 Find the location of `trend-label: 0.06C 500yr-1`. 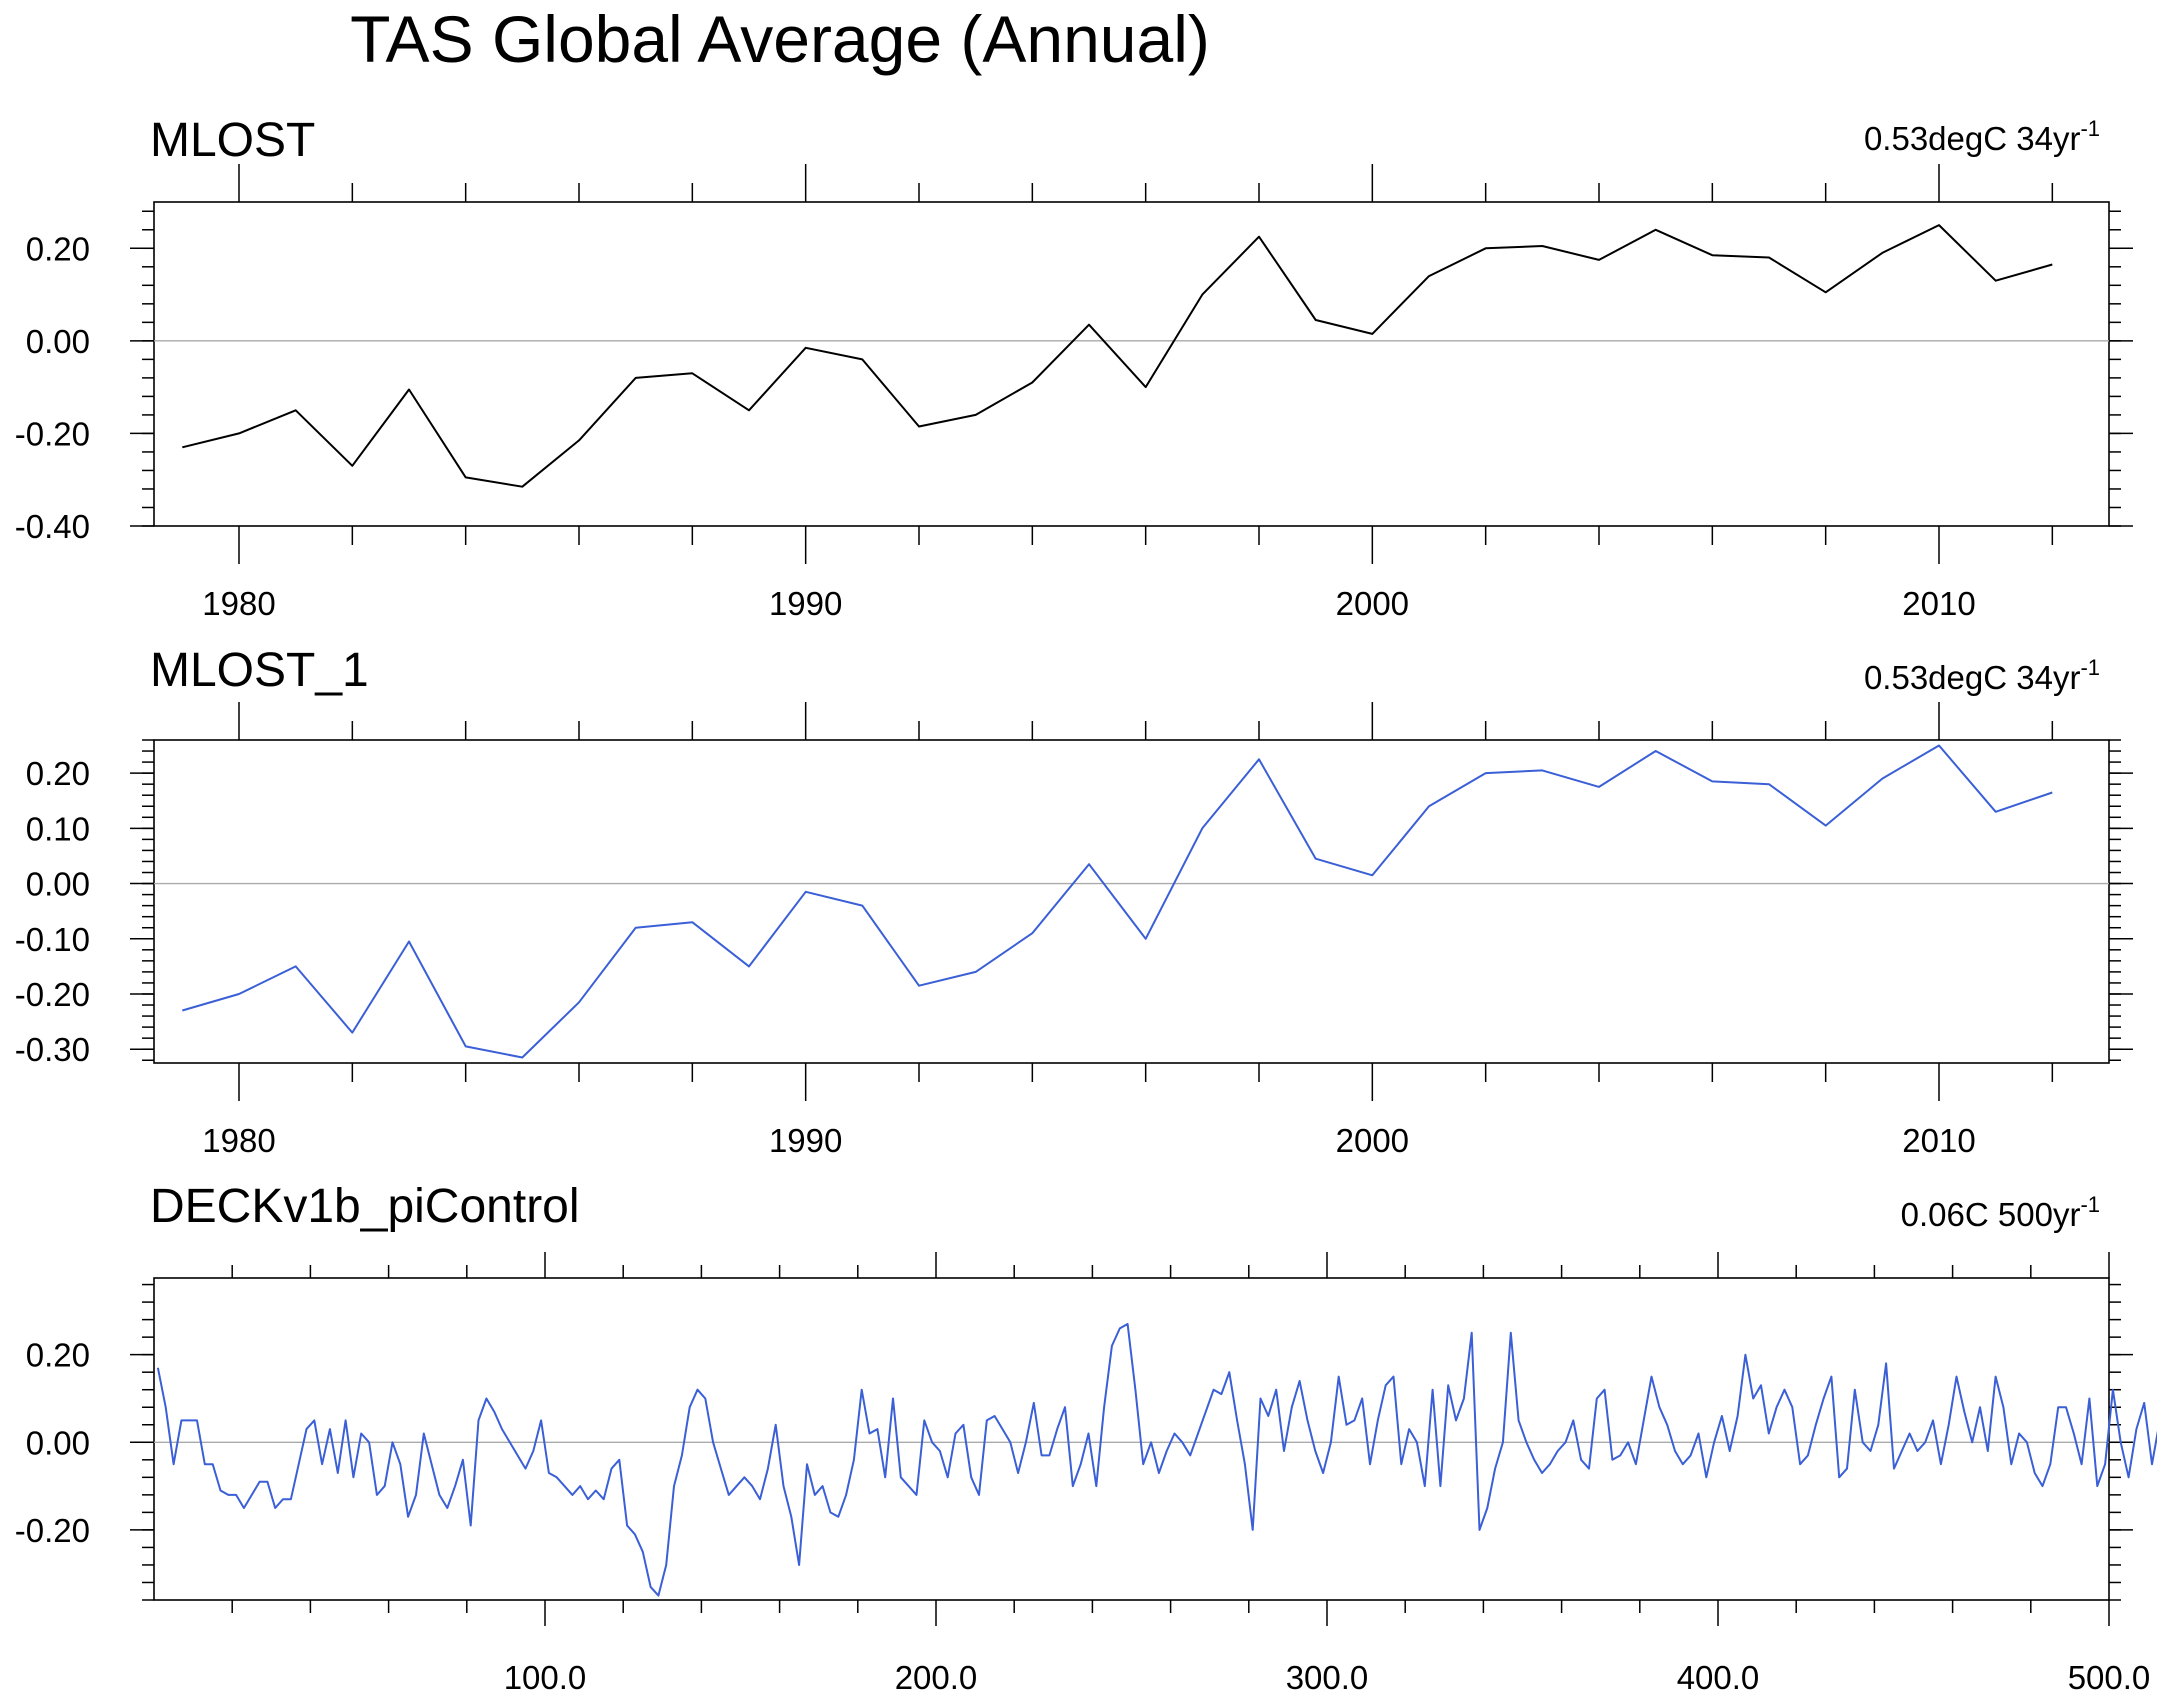

trend-label: 0.06C 500yr-1 is located at coordinates (2000, 1212).